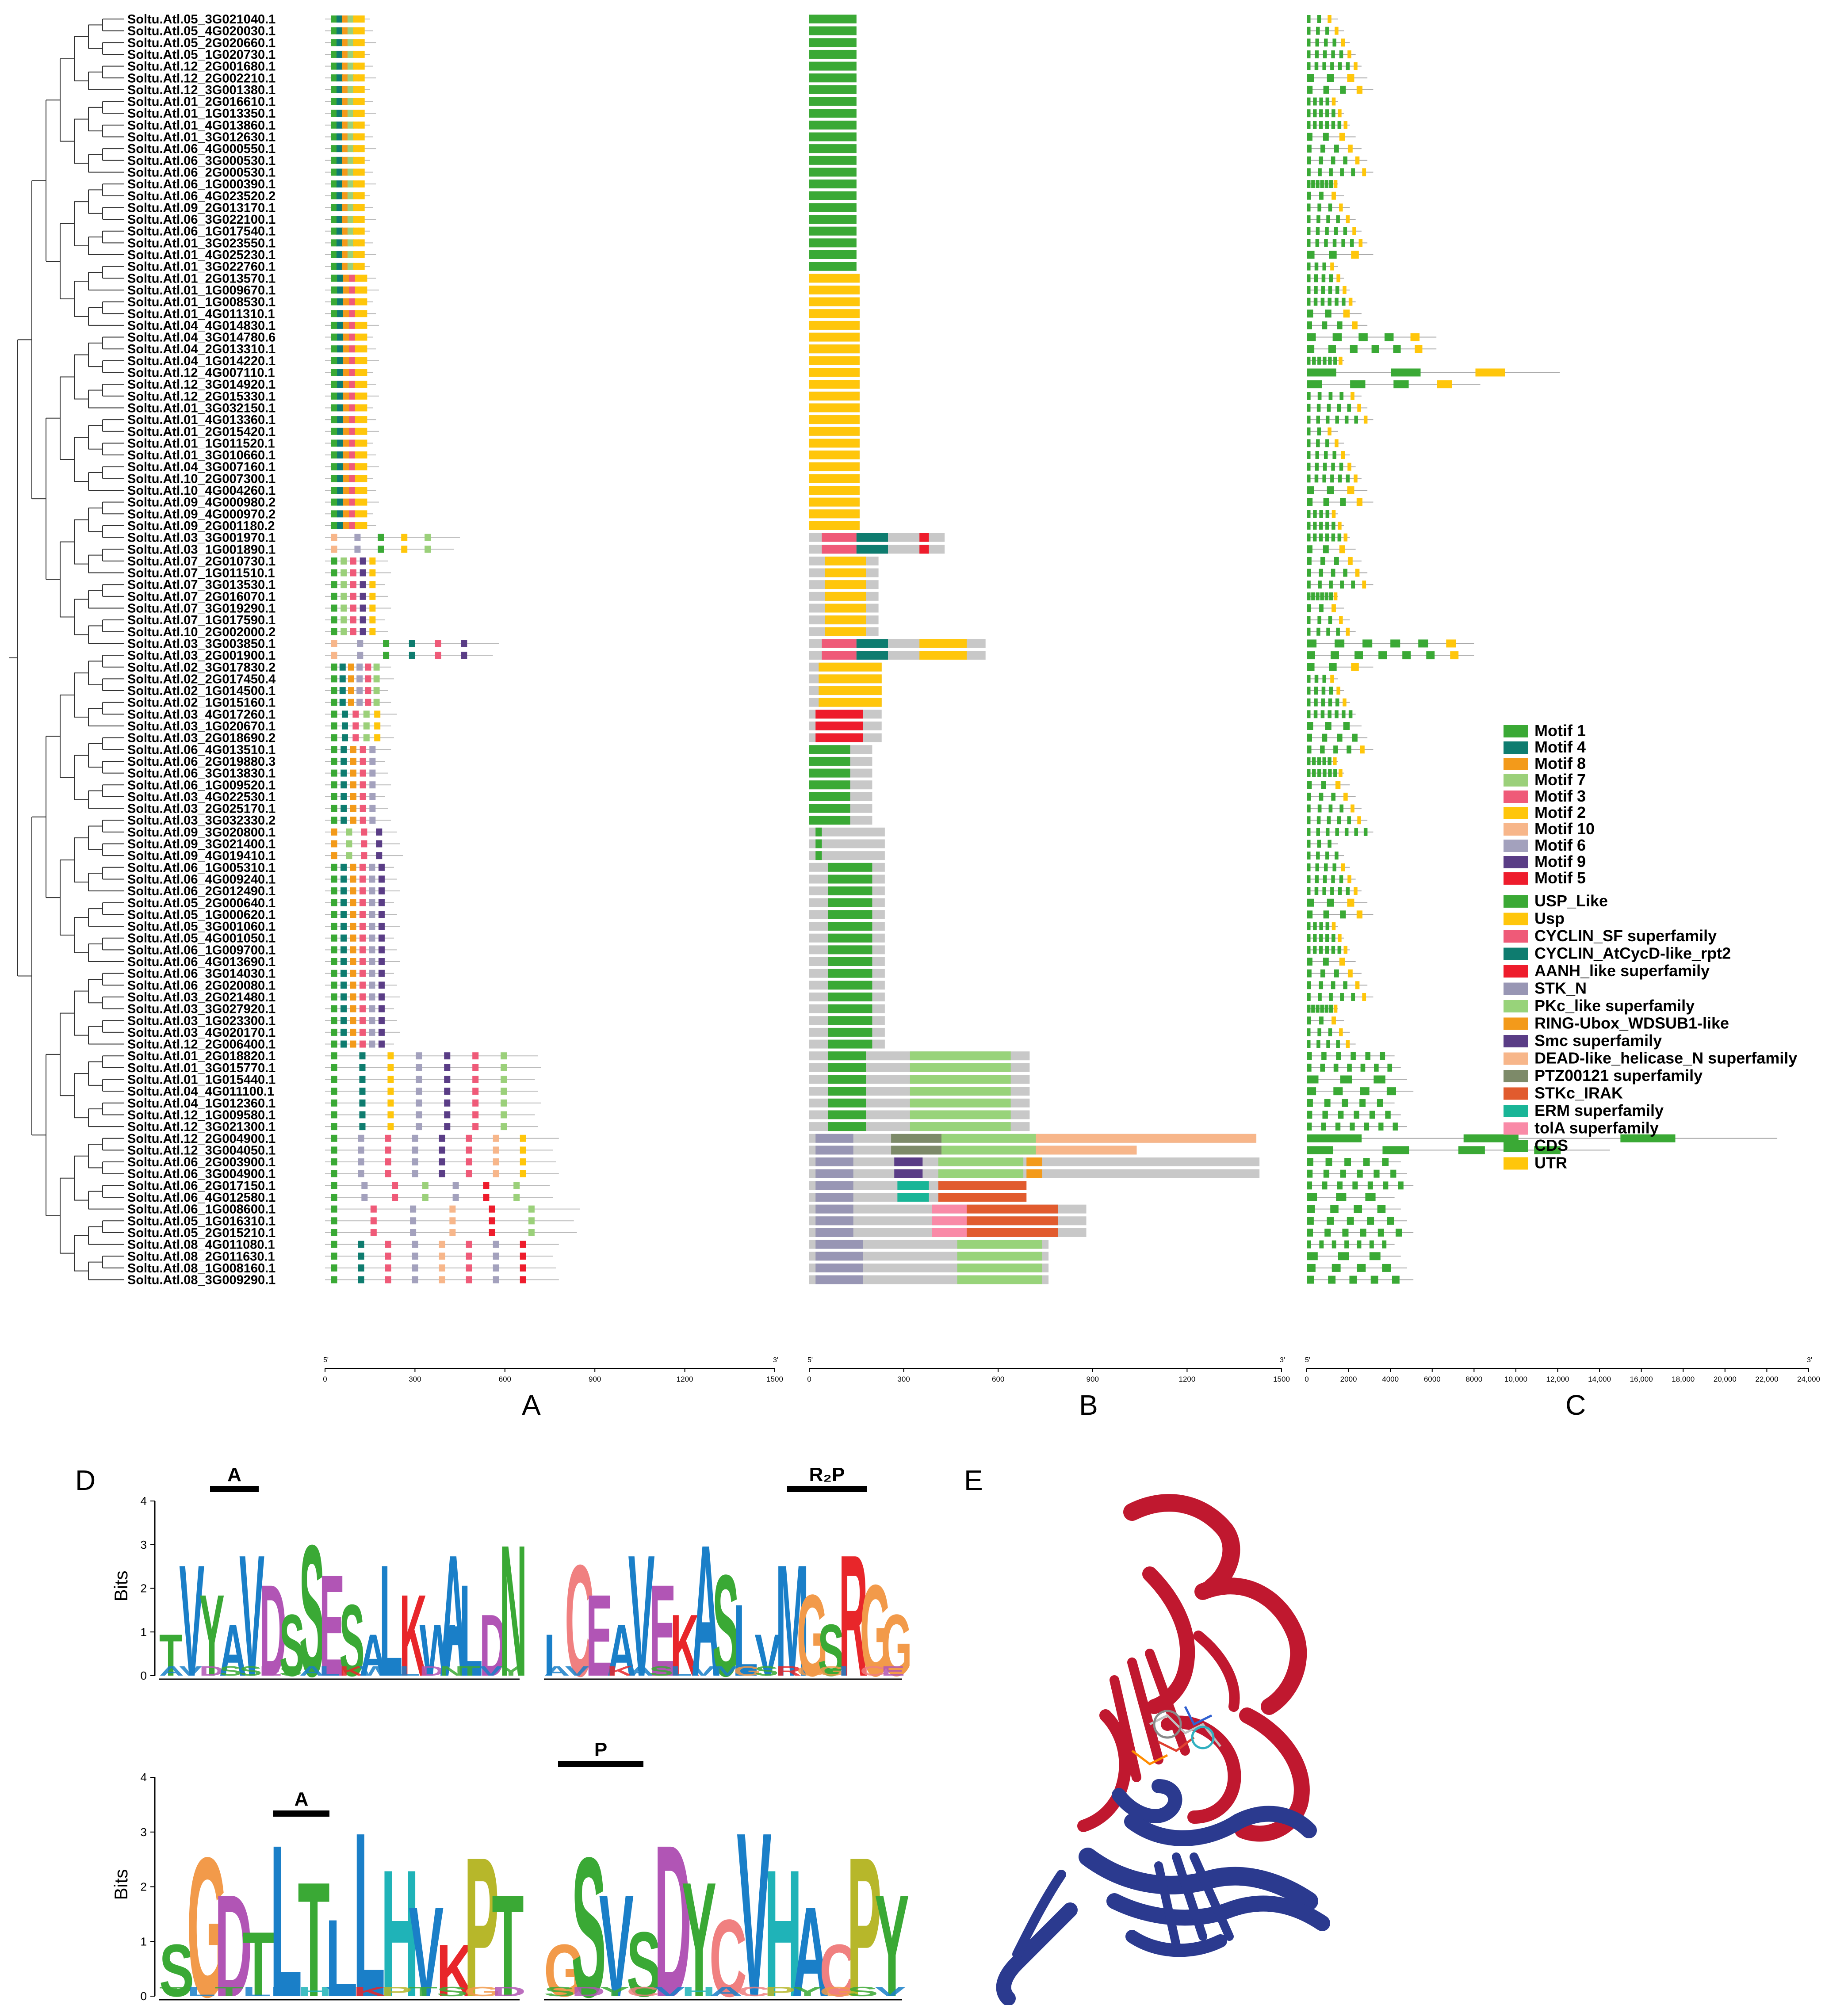  What do you see at coordinates (452, 1671) in the screenshot?
I see `svg-text: N` at bounding box center [452, 1671].